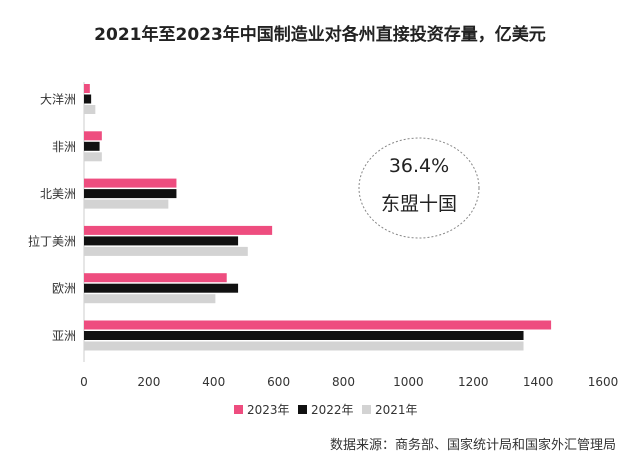 This screenshot has width=640, height=467. I want to click on bar-亚洲-2022年, so click(304, 335).